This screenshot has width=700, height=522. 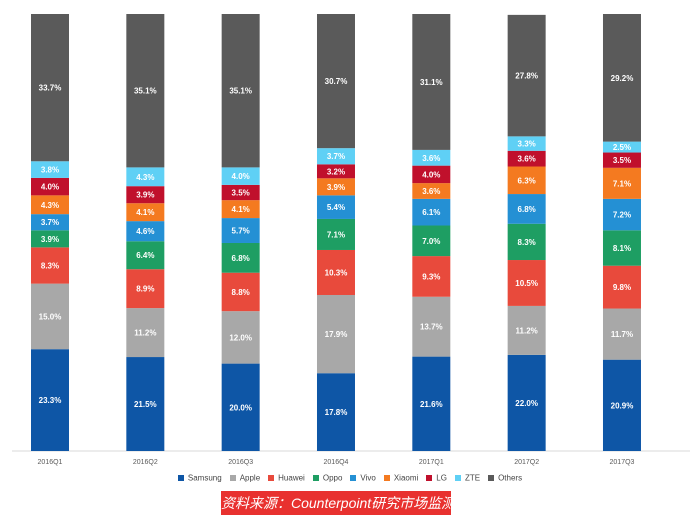 What do you see at coordinates (526, 462) in the screenshot?
I see `x-tick-label: 2017Q2` at bounding box center [526, 462].